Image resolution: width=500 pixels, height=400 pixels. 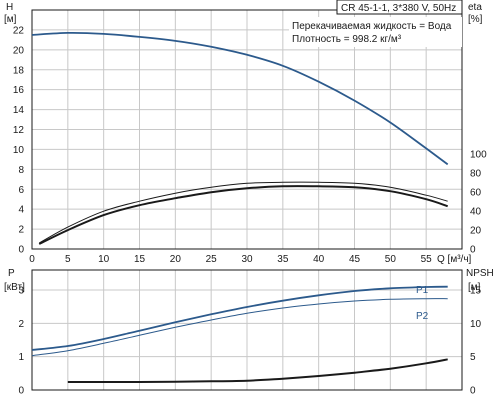 What do you see at coordinates (21, 291) in the screenshot?
I see `power-tick-label: 3` at bounding box center [21, 291].